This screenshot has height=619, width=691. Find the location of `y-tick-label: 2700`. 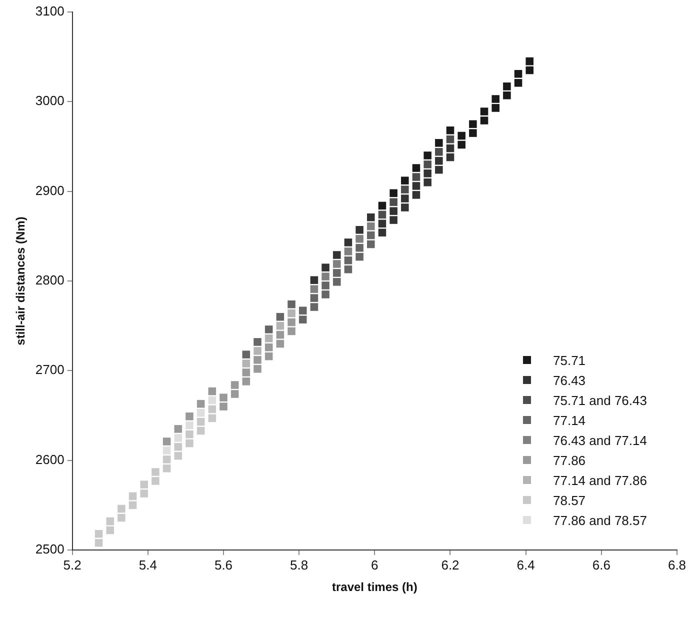

y-tick-label: 2700 is located at coordinates (49, 370).